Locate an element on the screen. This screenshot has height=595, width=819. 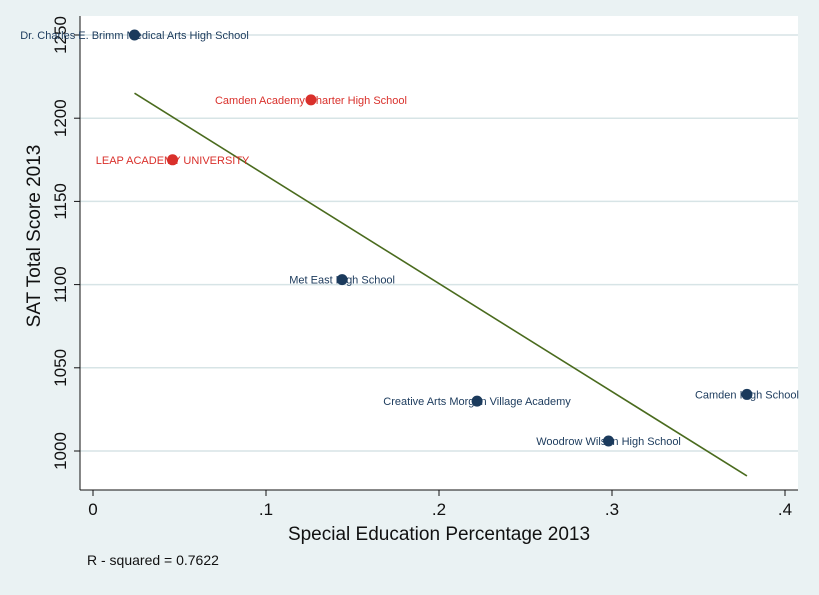
point-label-1: Camden Academy Charter High School is located at coordinates (311, 101).